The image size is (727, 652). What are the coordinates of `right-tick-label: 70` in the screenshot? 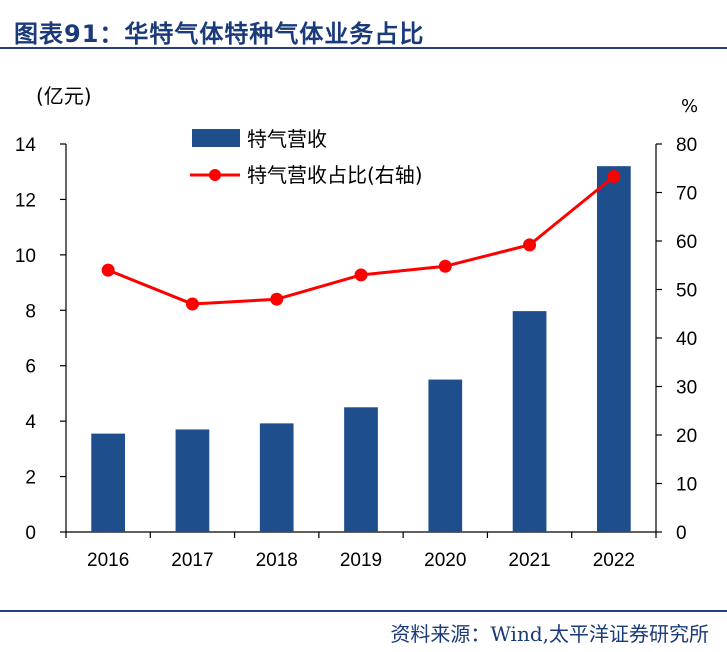 It's located at (686, 194).